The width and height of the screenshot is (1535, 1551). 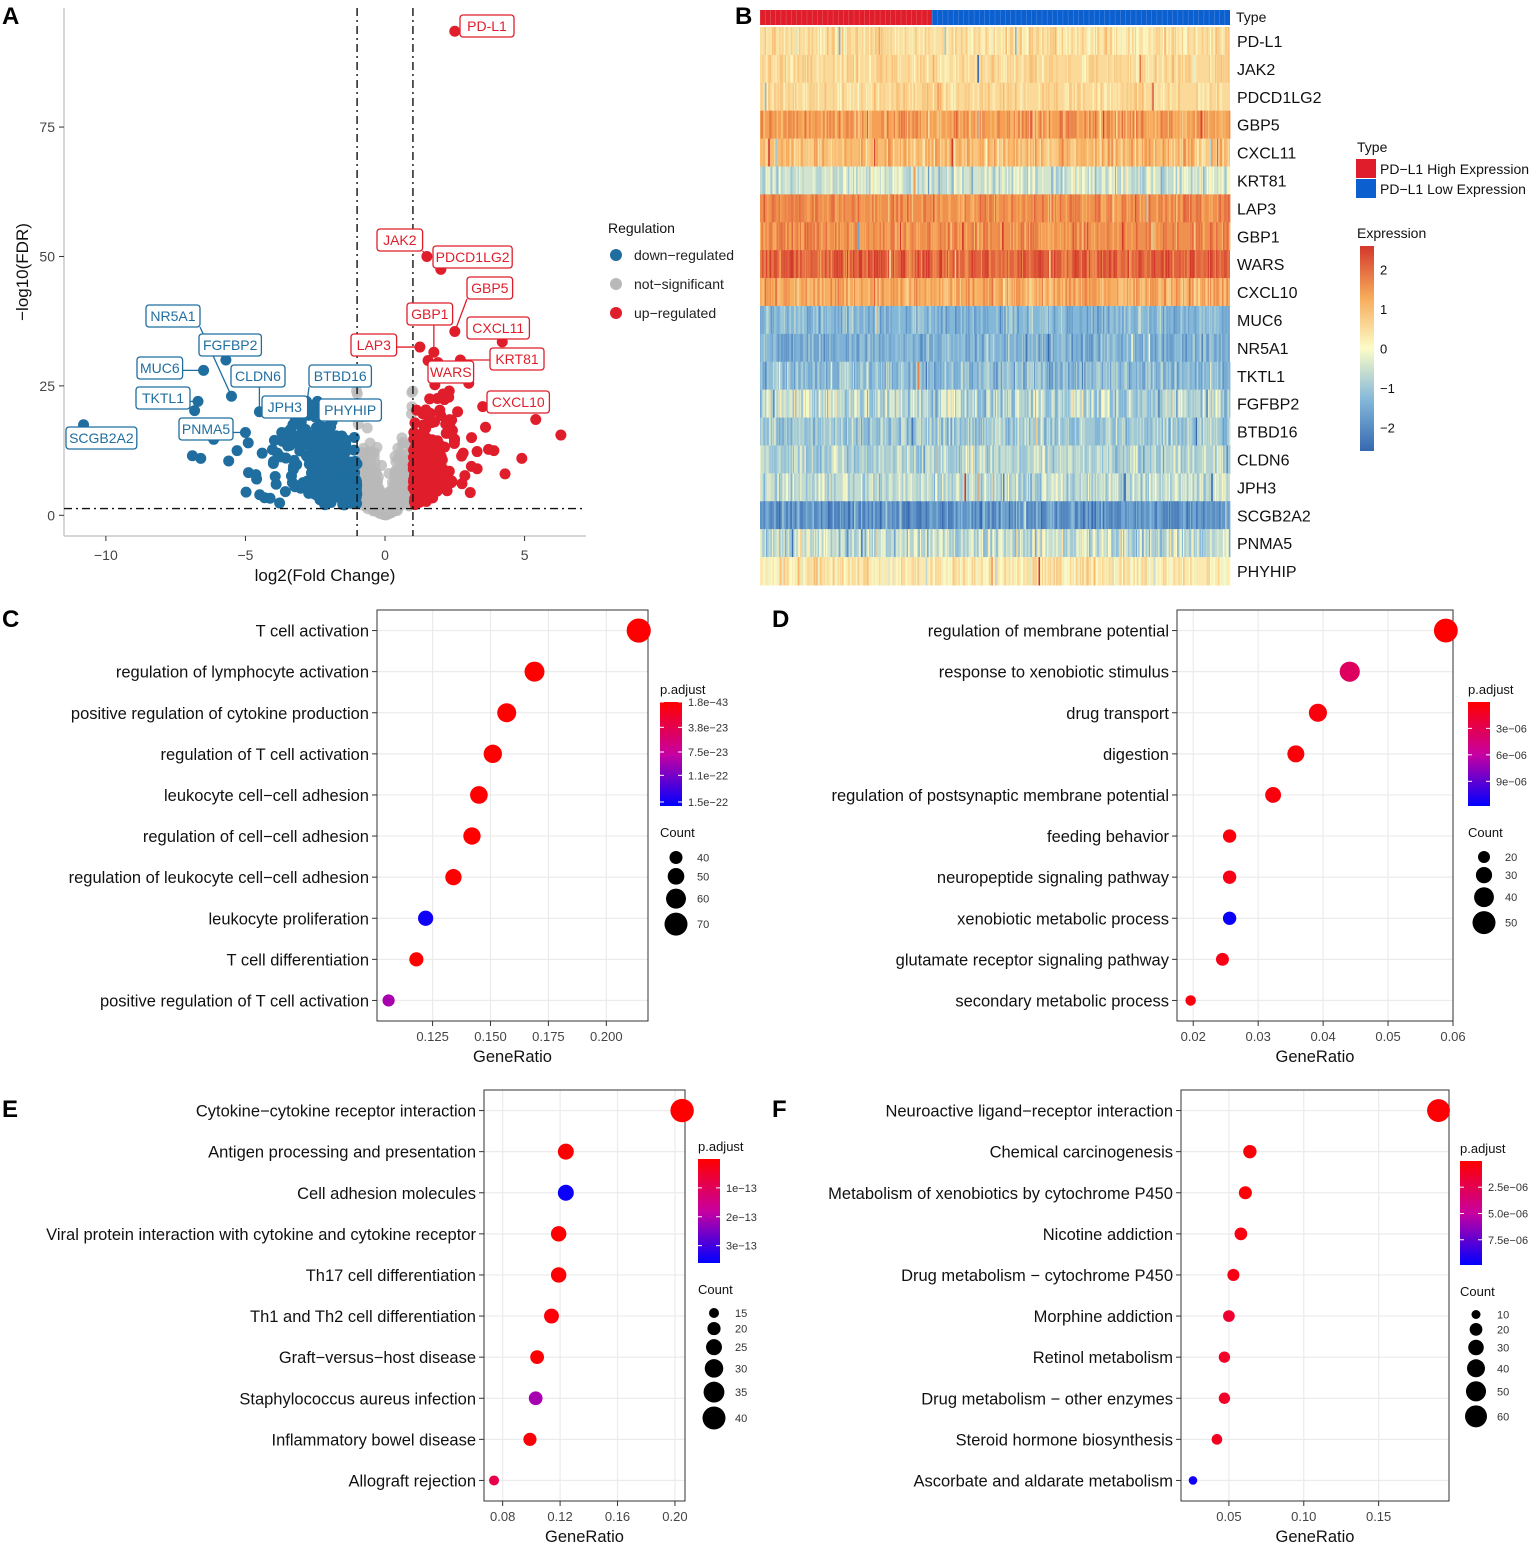 I want to click on annotation-label: Type, so click(x=1251, y=17).